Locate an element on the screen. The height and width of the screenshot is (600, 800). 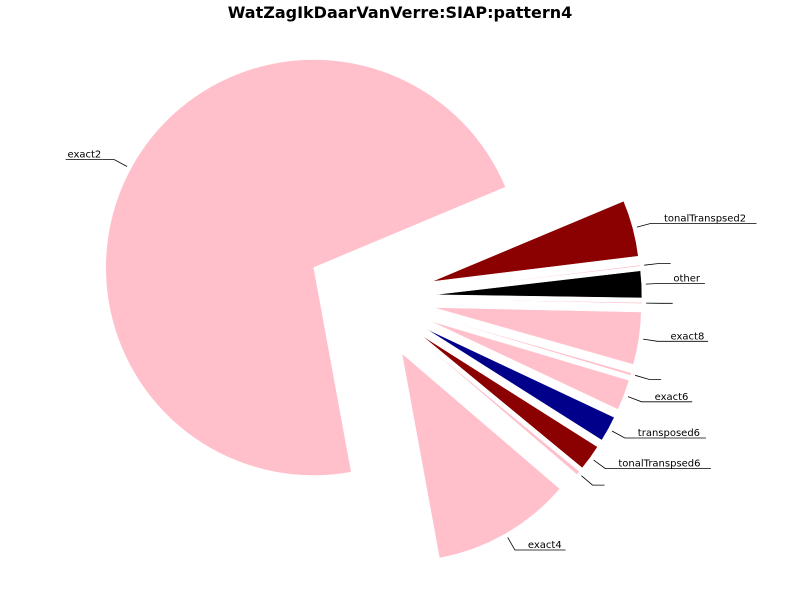
pie-slice-other is located at coordinates (538, 284).